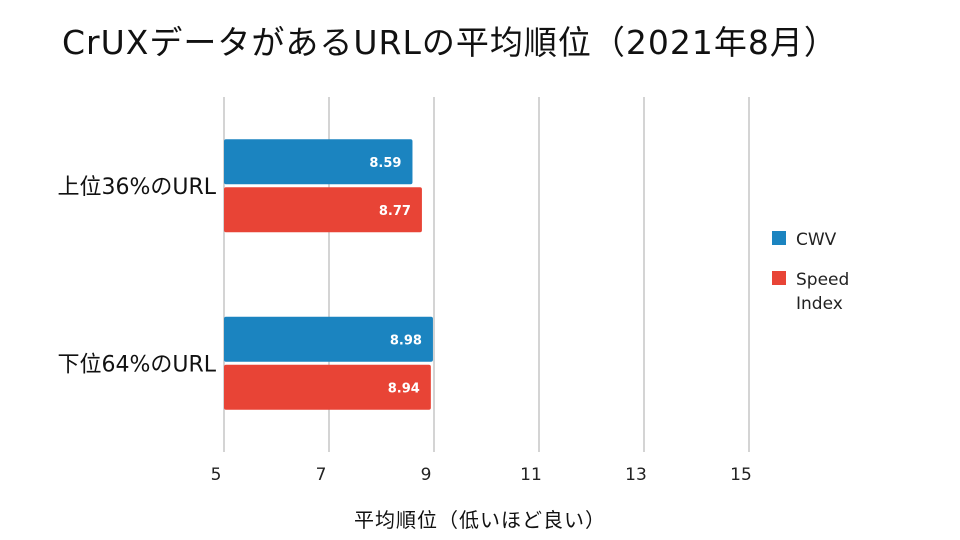 The width and height of the screenshot is (960, 540). I want to click on category-label: 上位36%のURL, so click(136, 187).